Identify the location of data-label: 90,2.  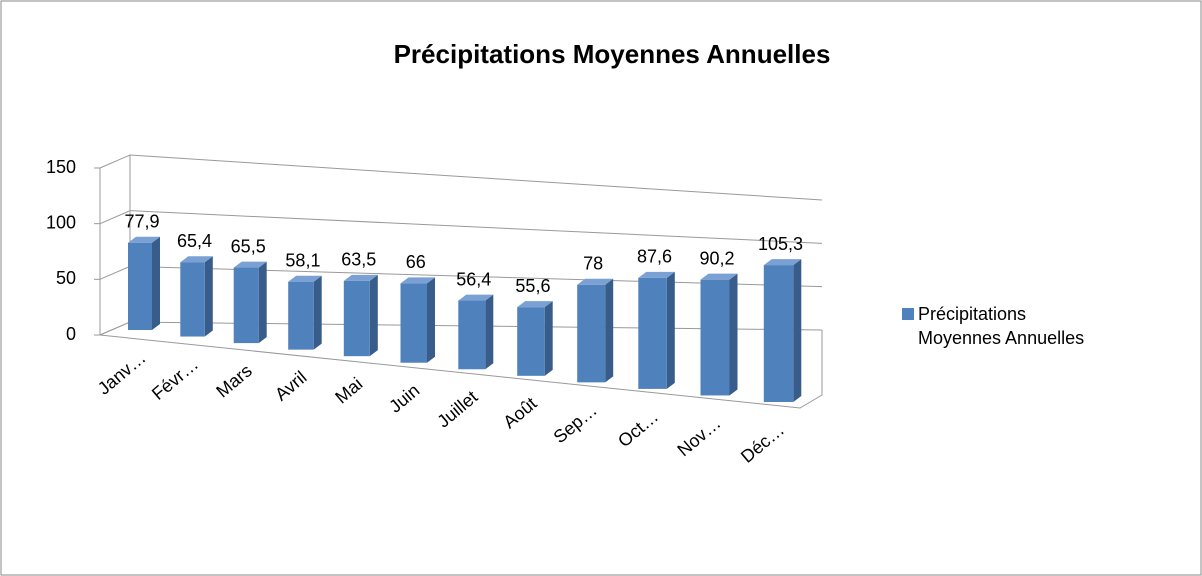
(716, 258).